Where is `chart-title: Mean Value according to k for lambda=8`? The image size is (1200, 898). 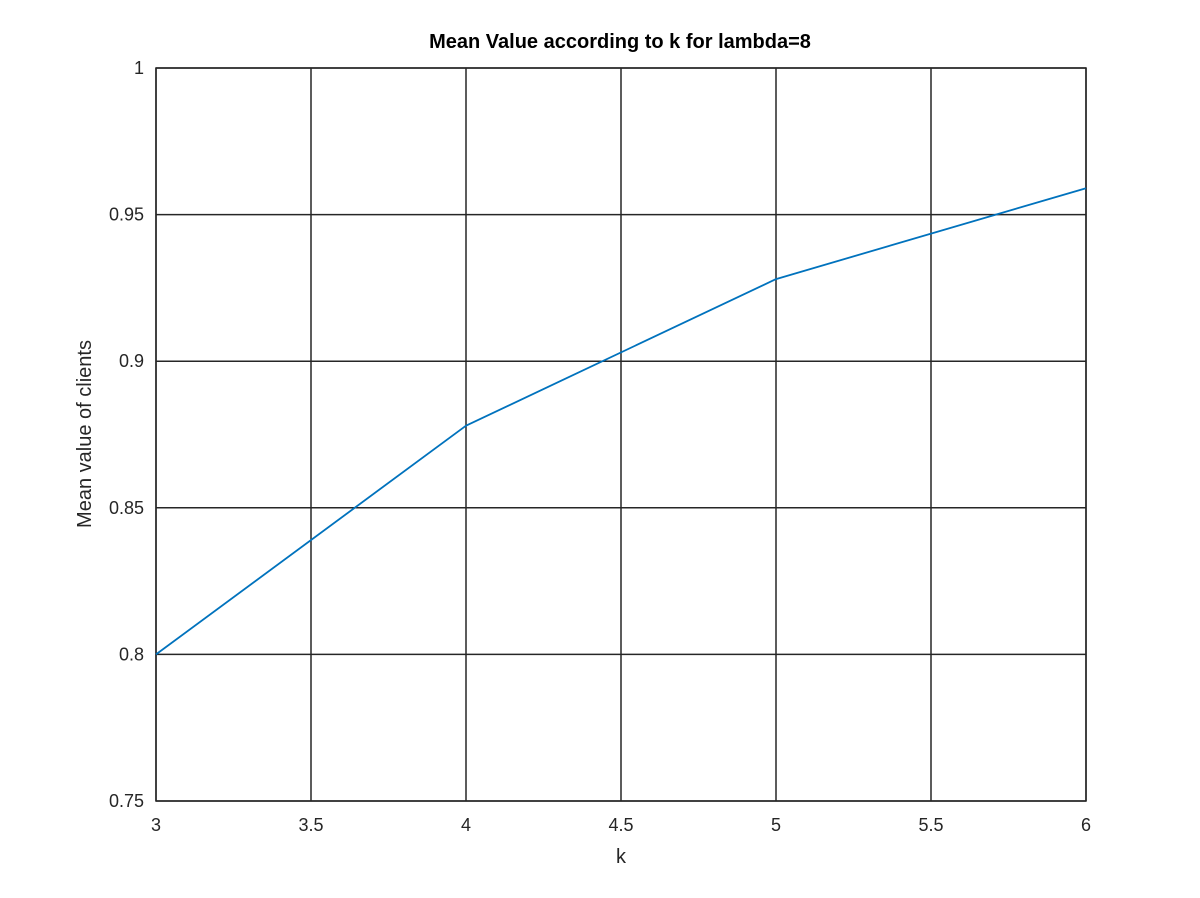
chart-title: Mean Value according to k for lambda=8 is located at coordinates (620, 42).